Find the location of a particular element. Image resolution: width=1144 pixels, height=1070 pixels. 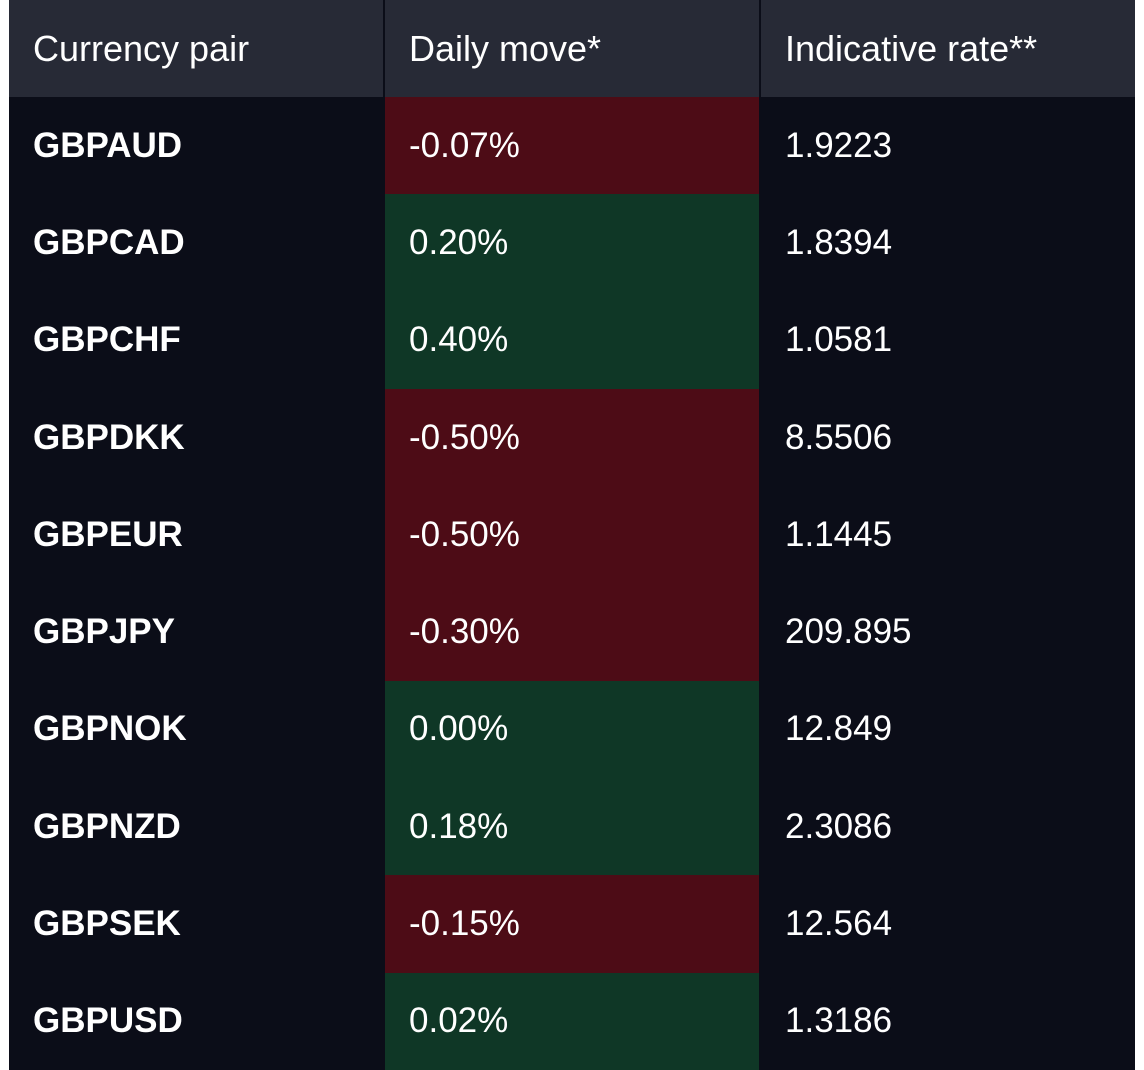

table-row: GBPCAD 0.20% 1.8394 is located at coordinates (572, 243).